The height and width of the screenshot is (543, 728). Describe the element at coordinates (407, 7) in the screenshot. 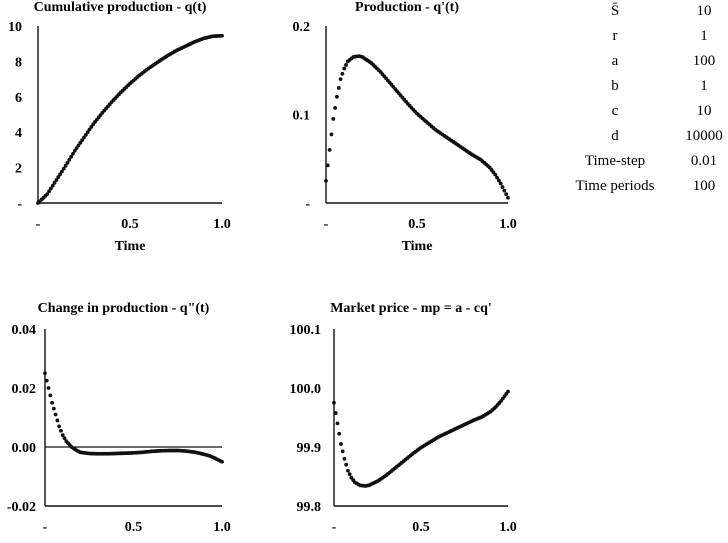

I see `chart-title: Production - q'(t)` at that location.